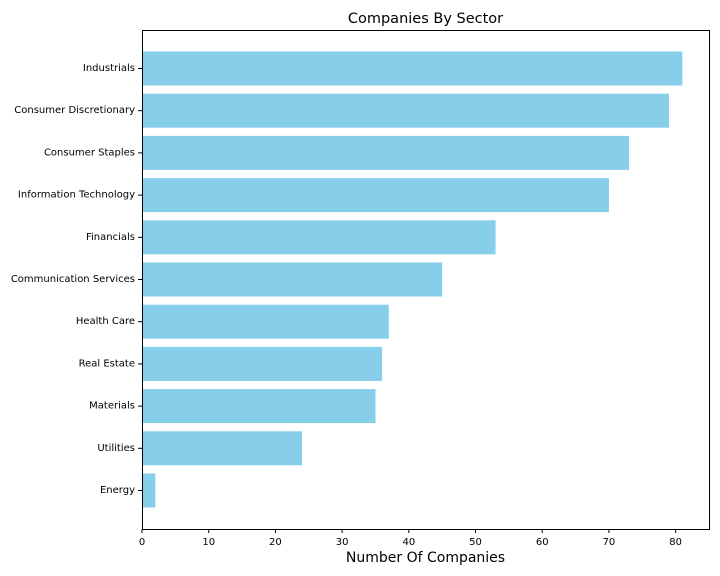 Image resolution: width=720 pixels, height=576 pixels. I want to click on y-tick-label: Consumer Staples, so click(89, 152).